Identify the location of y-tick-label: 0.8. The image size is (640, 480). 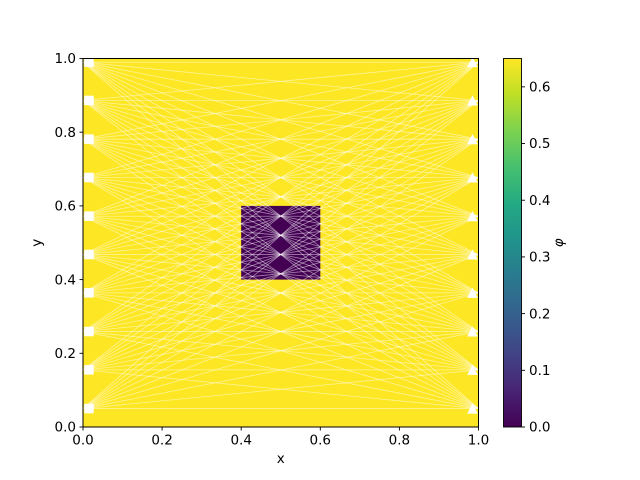
(65, 133).